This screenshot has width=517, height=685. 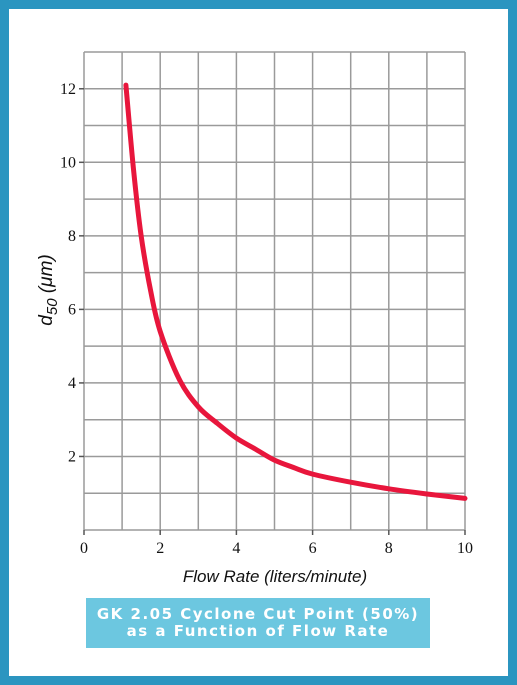 I want to click on x-tick-label: 8, so click(x=389, y=548).